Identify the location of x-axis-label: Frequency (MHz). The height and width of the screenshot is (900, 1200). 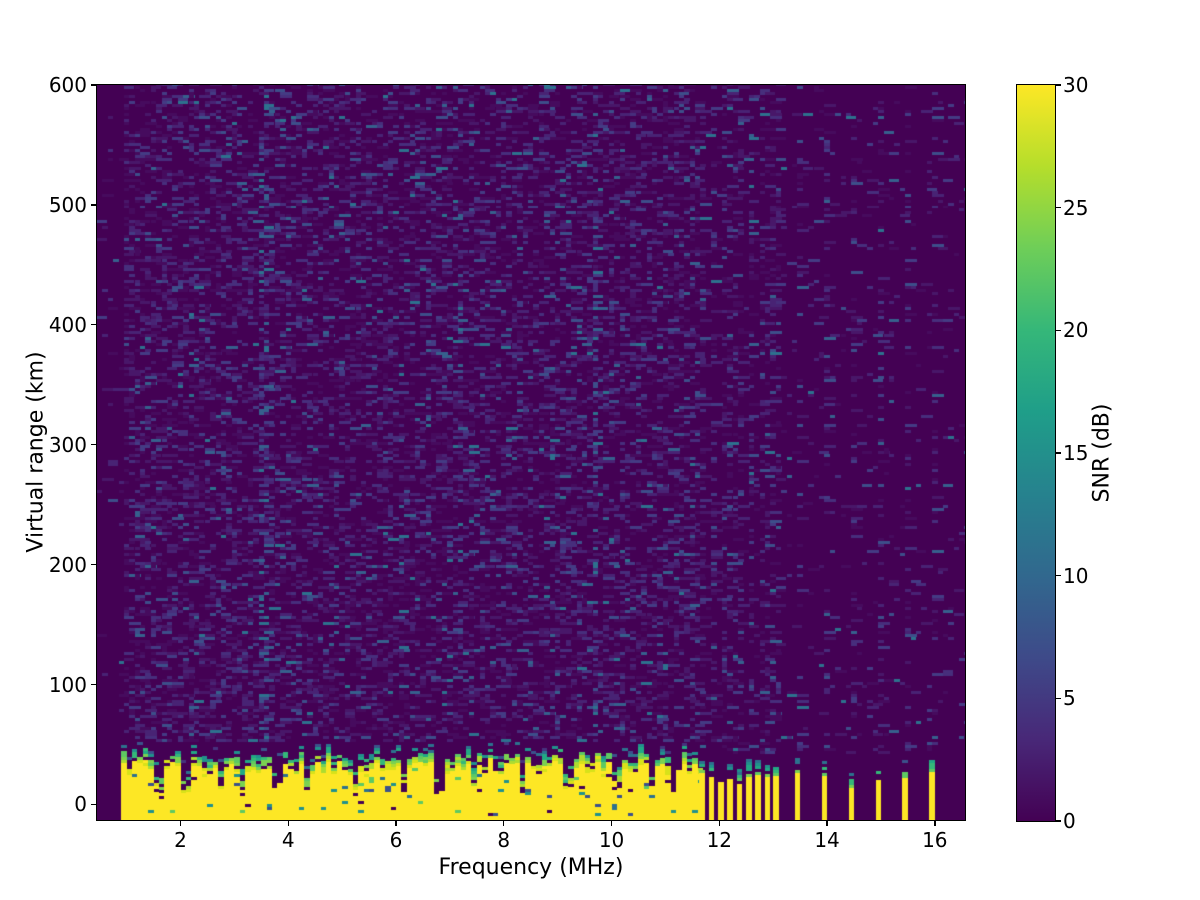
(531, 867).